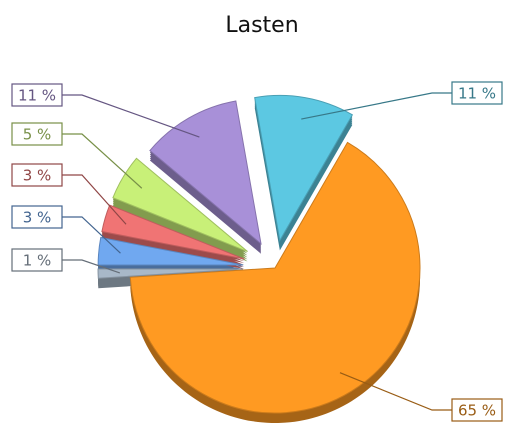 The image size is (513, 427). I want to click on data-label: 5 %, so click(37, 135).